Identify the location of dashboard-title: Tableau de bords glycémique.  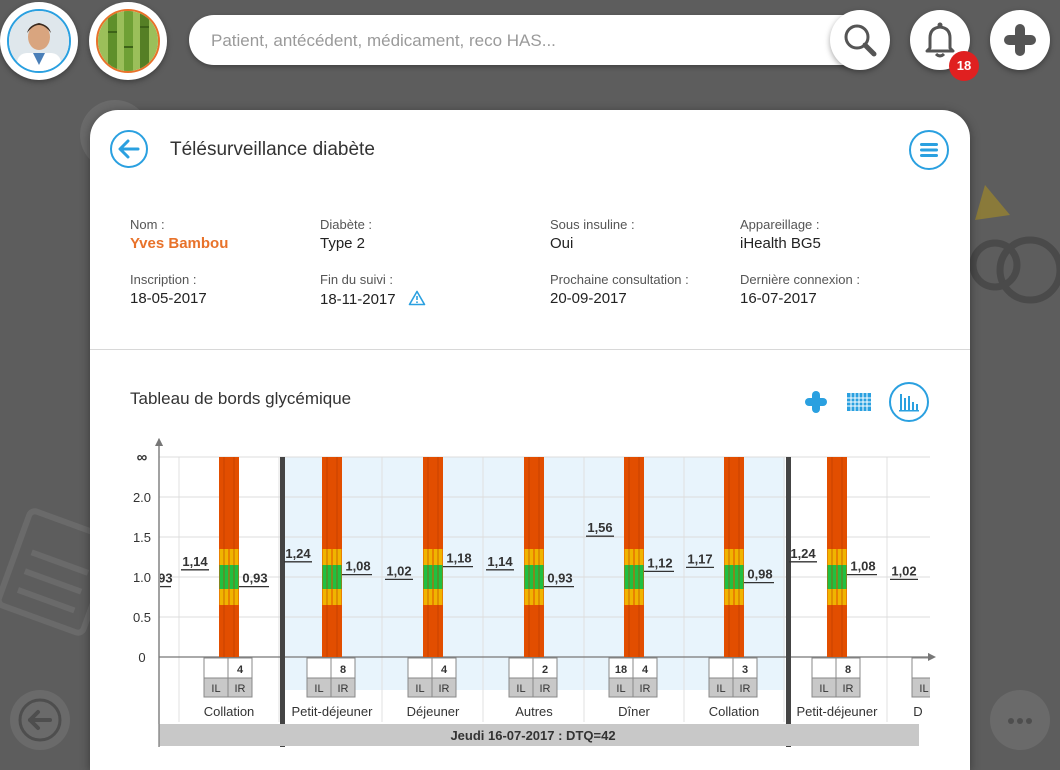
(241, 398).